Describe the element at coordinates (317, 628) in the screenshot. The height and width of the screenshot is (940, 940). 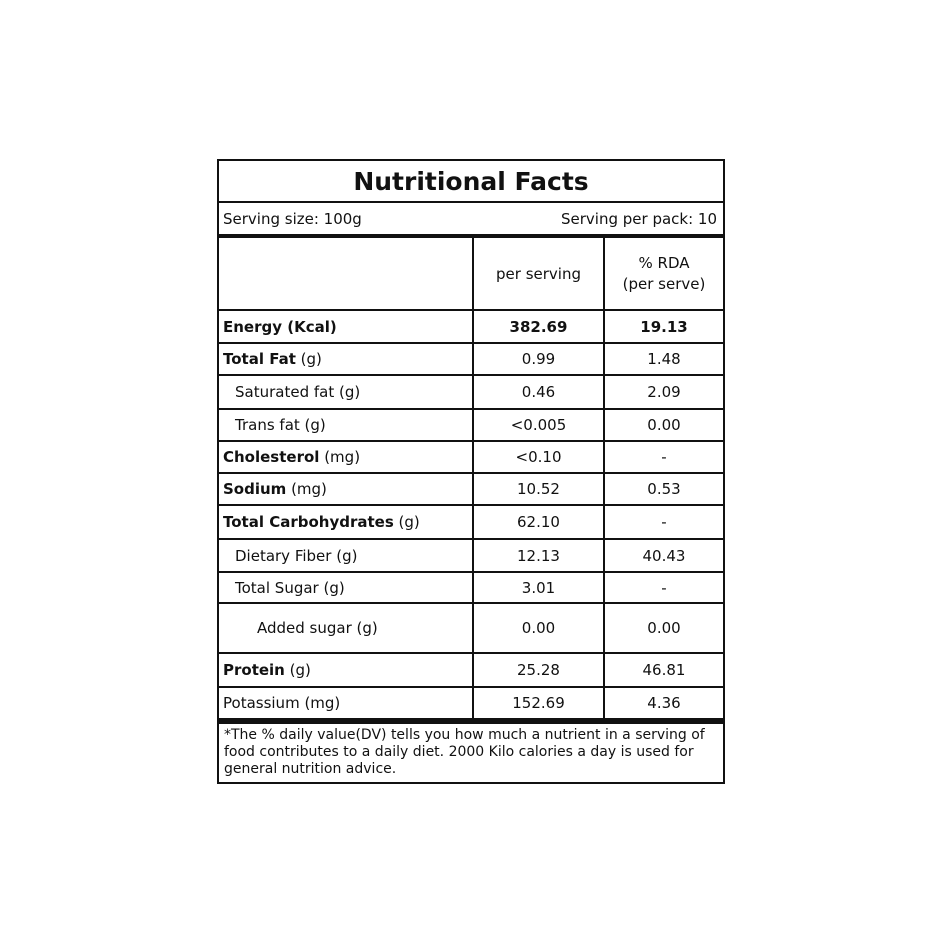
I see `nutrient-name-unit: Added sugar (g)` at that location.